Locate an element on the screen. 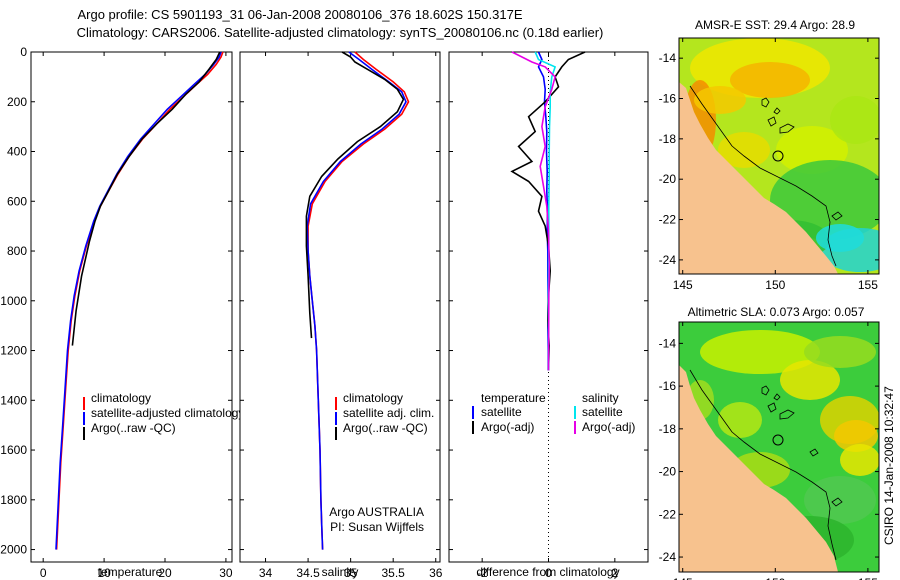 This screenshot has height=580, width=900. legend-satellite: satellite-adjusted climatology is located at coordinates (167, 413).